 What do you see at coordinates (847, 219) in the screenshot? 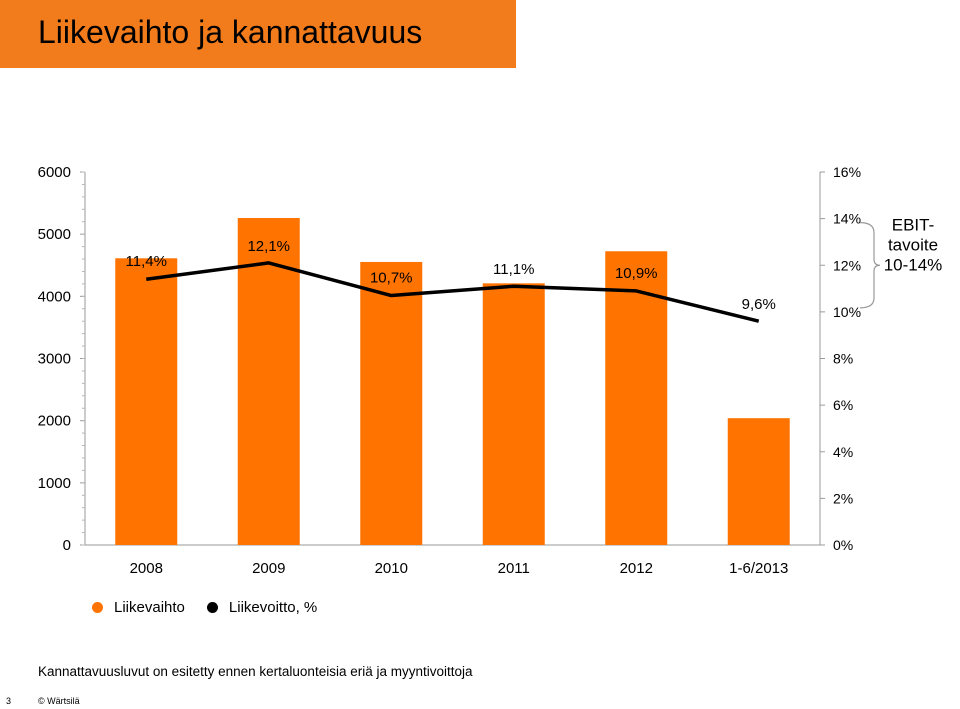
I see `right-tick-label: 14%` at bounding box center [847, 219].